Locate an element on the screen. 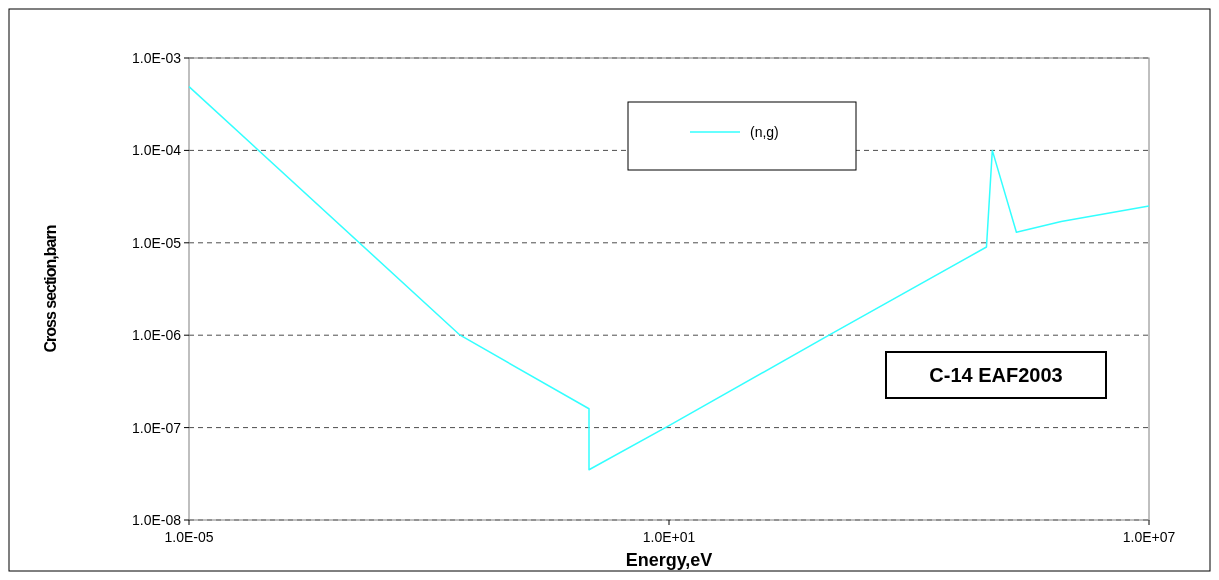 The height and width of the screenshot is (580, 1219). y-tick-label: 1.0E-07 is located at coordinates (156, 427).